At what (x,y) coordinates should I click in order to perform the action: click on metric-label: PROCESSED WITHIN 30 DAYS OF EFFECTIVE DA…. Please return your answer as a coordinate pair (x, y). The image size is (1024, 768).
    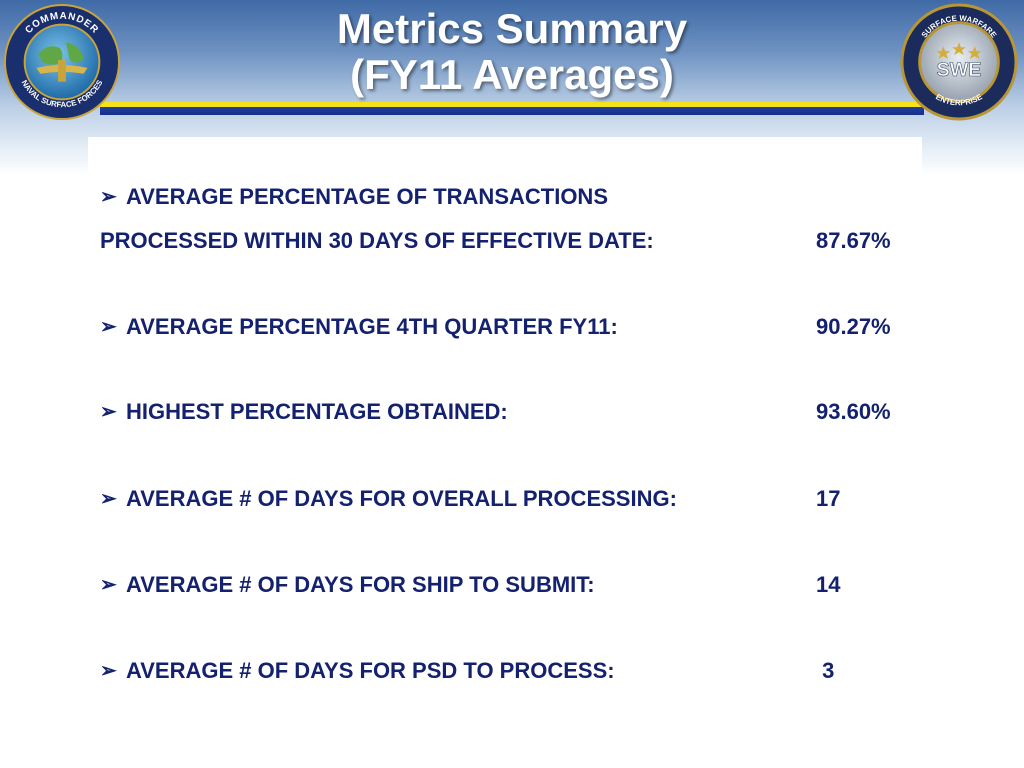
    Looking at the image, I should click on (377, 240).